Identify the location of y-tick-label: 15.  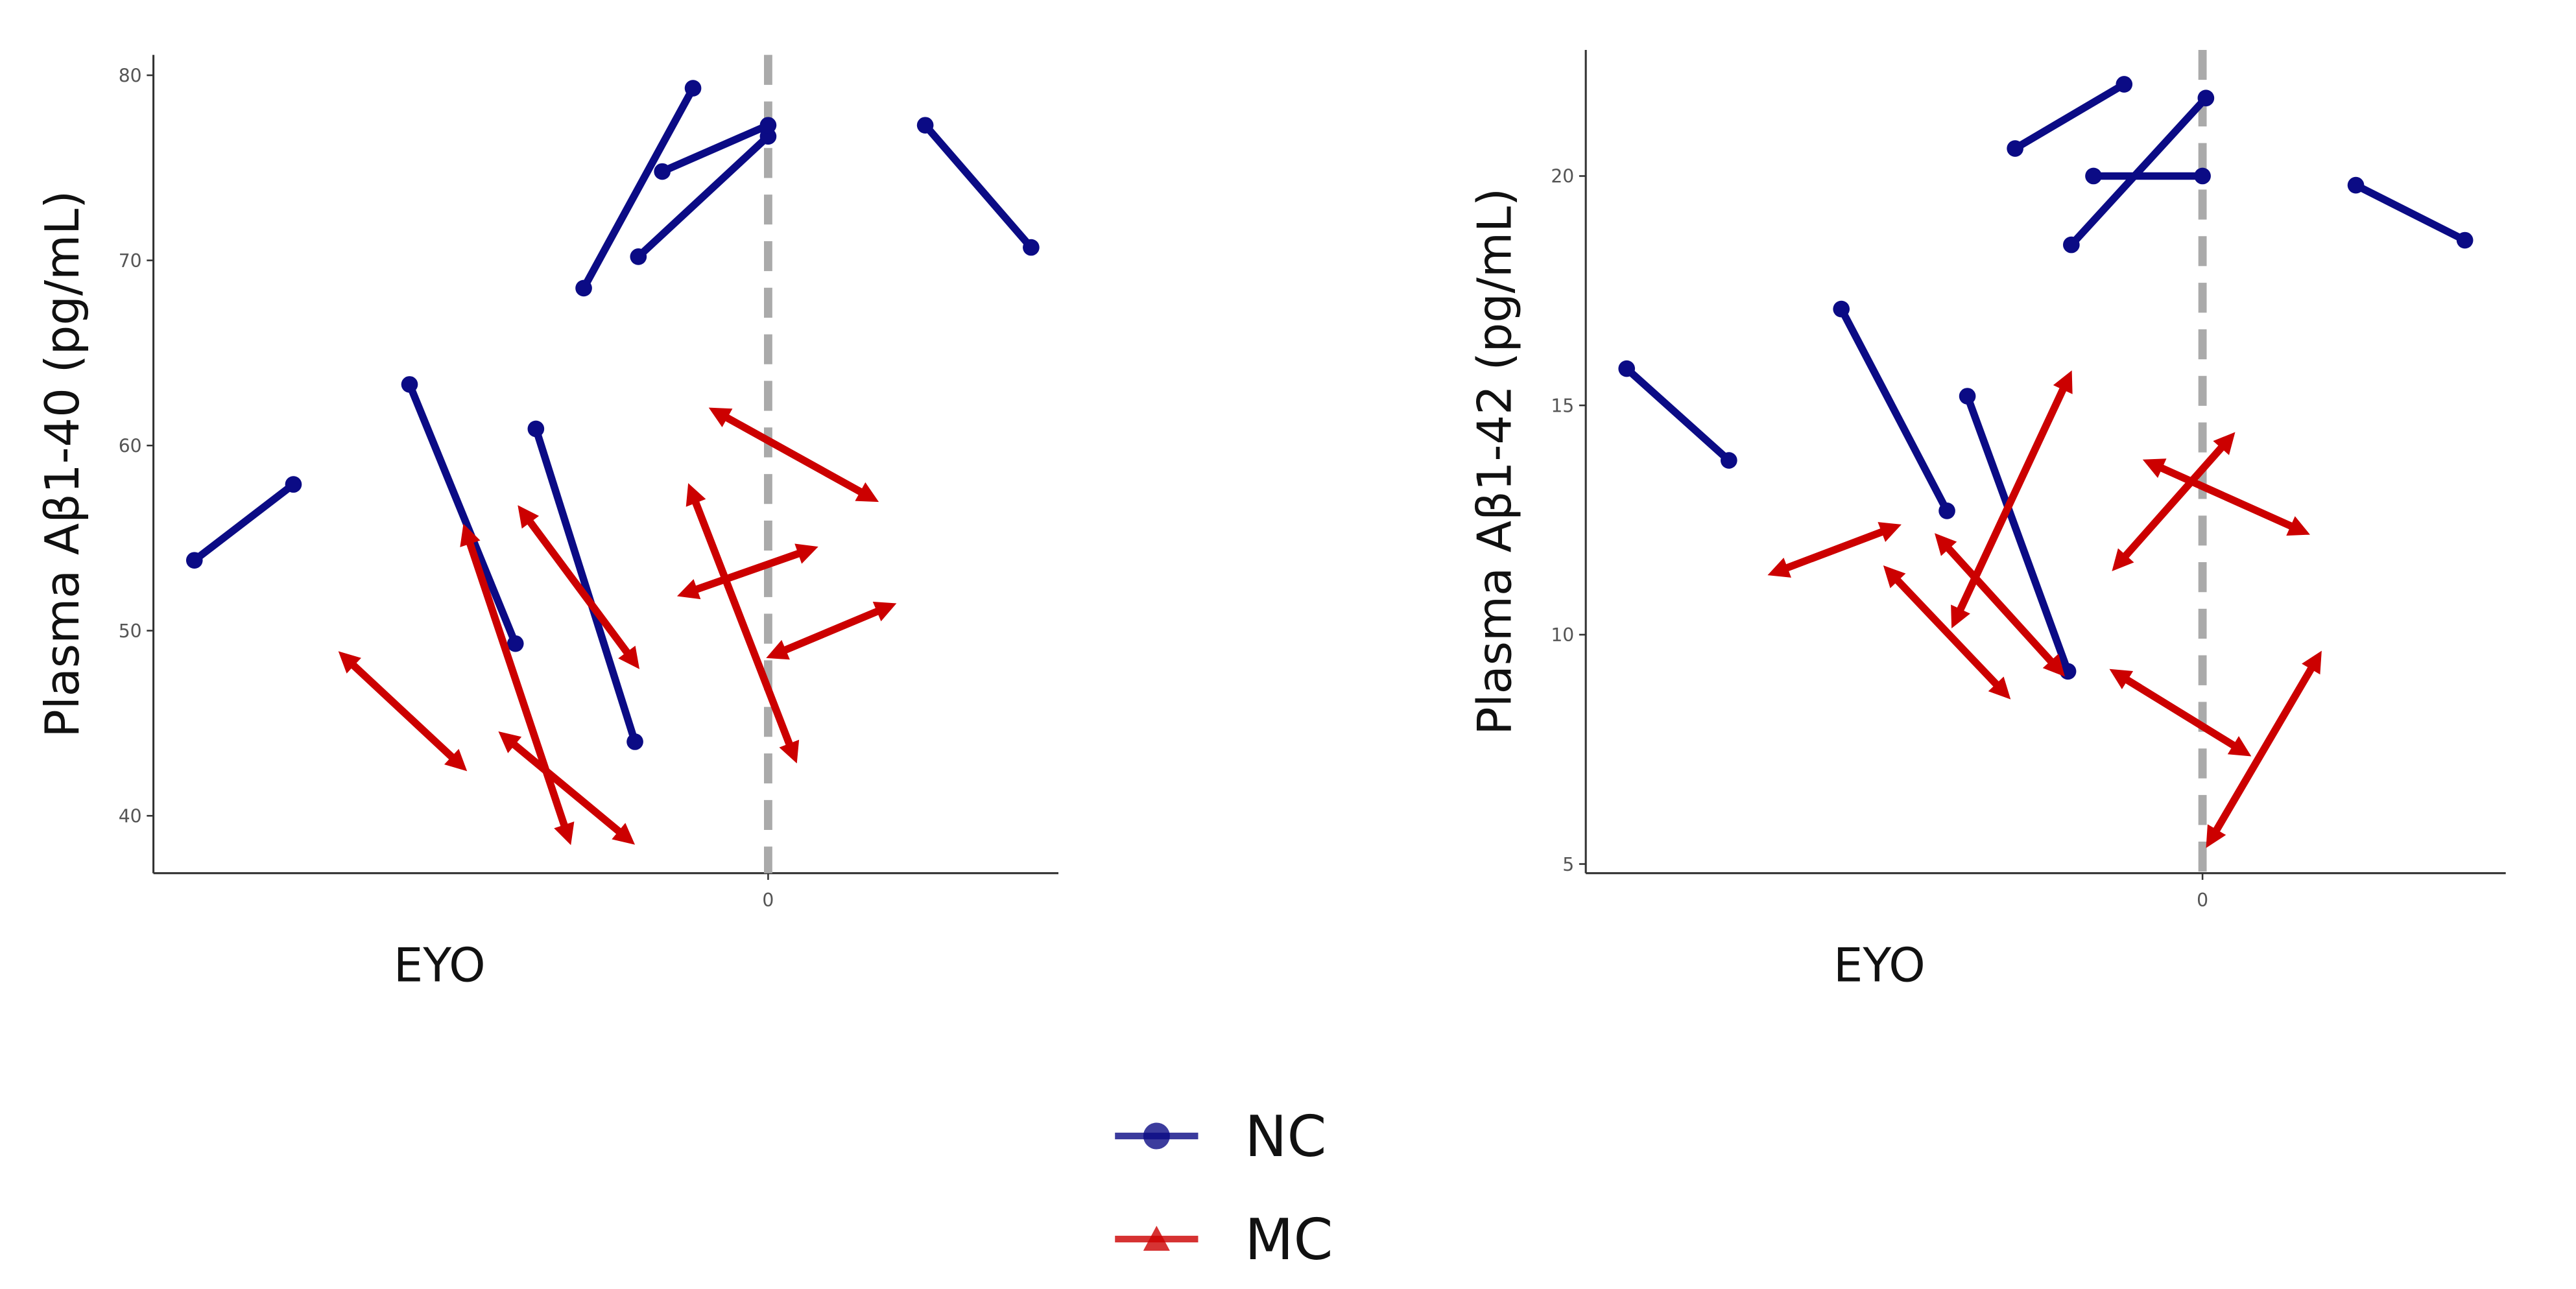
(1562, 405).